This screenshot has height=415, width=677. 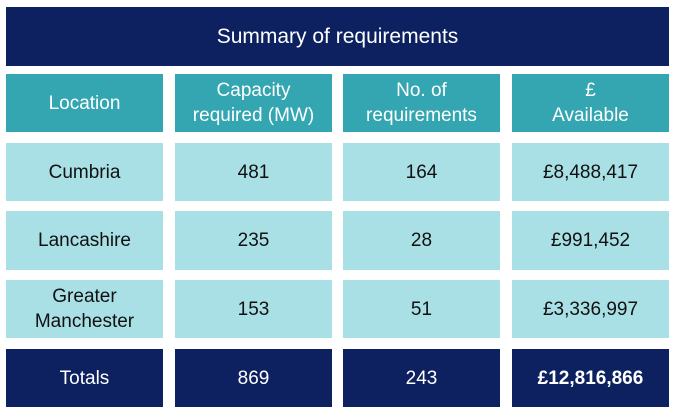 What do you see at coordinates (590, 378) in the screenshot?
I see `totals-available: £12,816,866` at bounding box center [590, 378].